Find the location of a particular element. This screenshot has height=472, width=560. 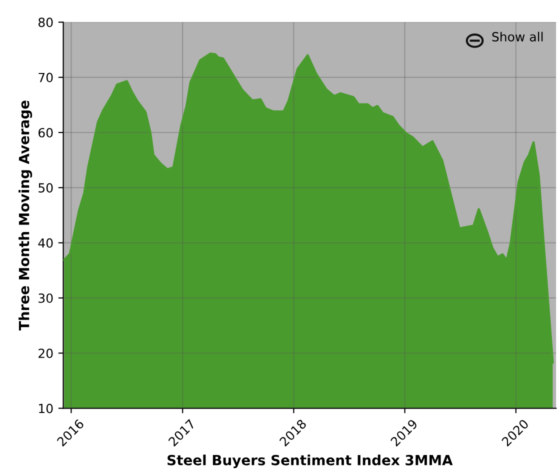

annotation: Show all is located at coordinates (517, 37).